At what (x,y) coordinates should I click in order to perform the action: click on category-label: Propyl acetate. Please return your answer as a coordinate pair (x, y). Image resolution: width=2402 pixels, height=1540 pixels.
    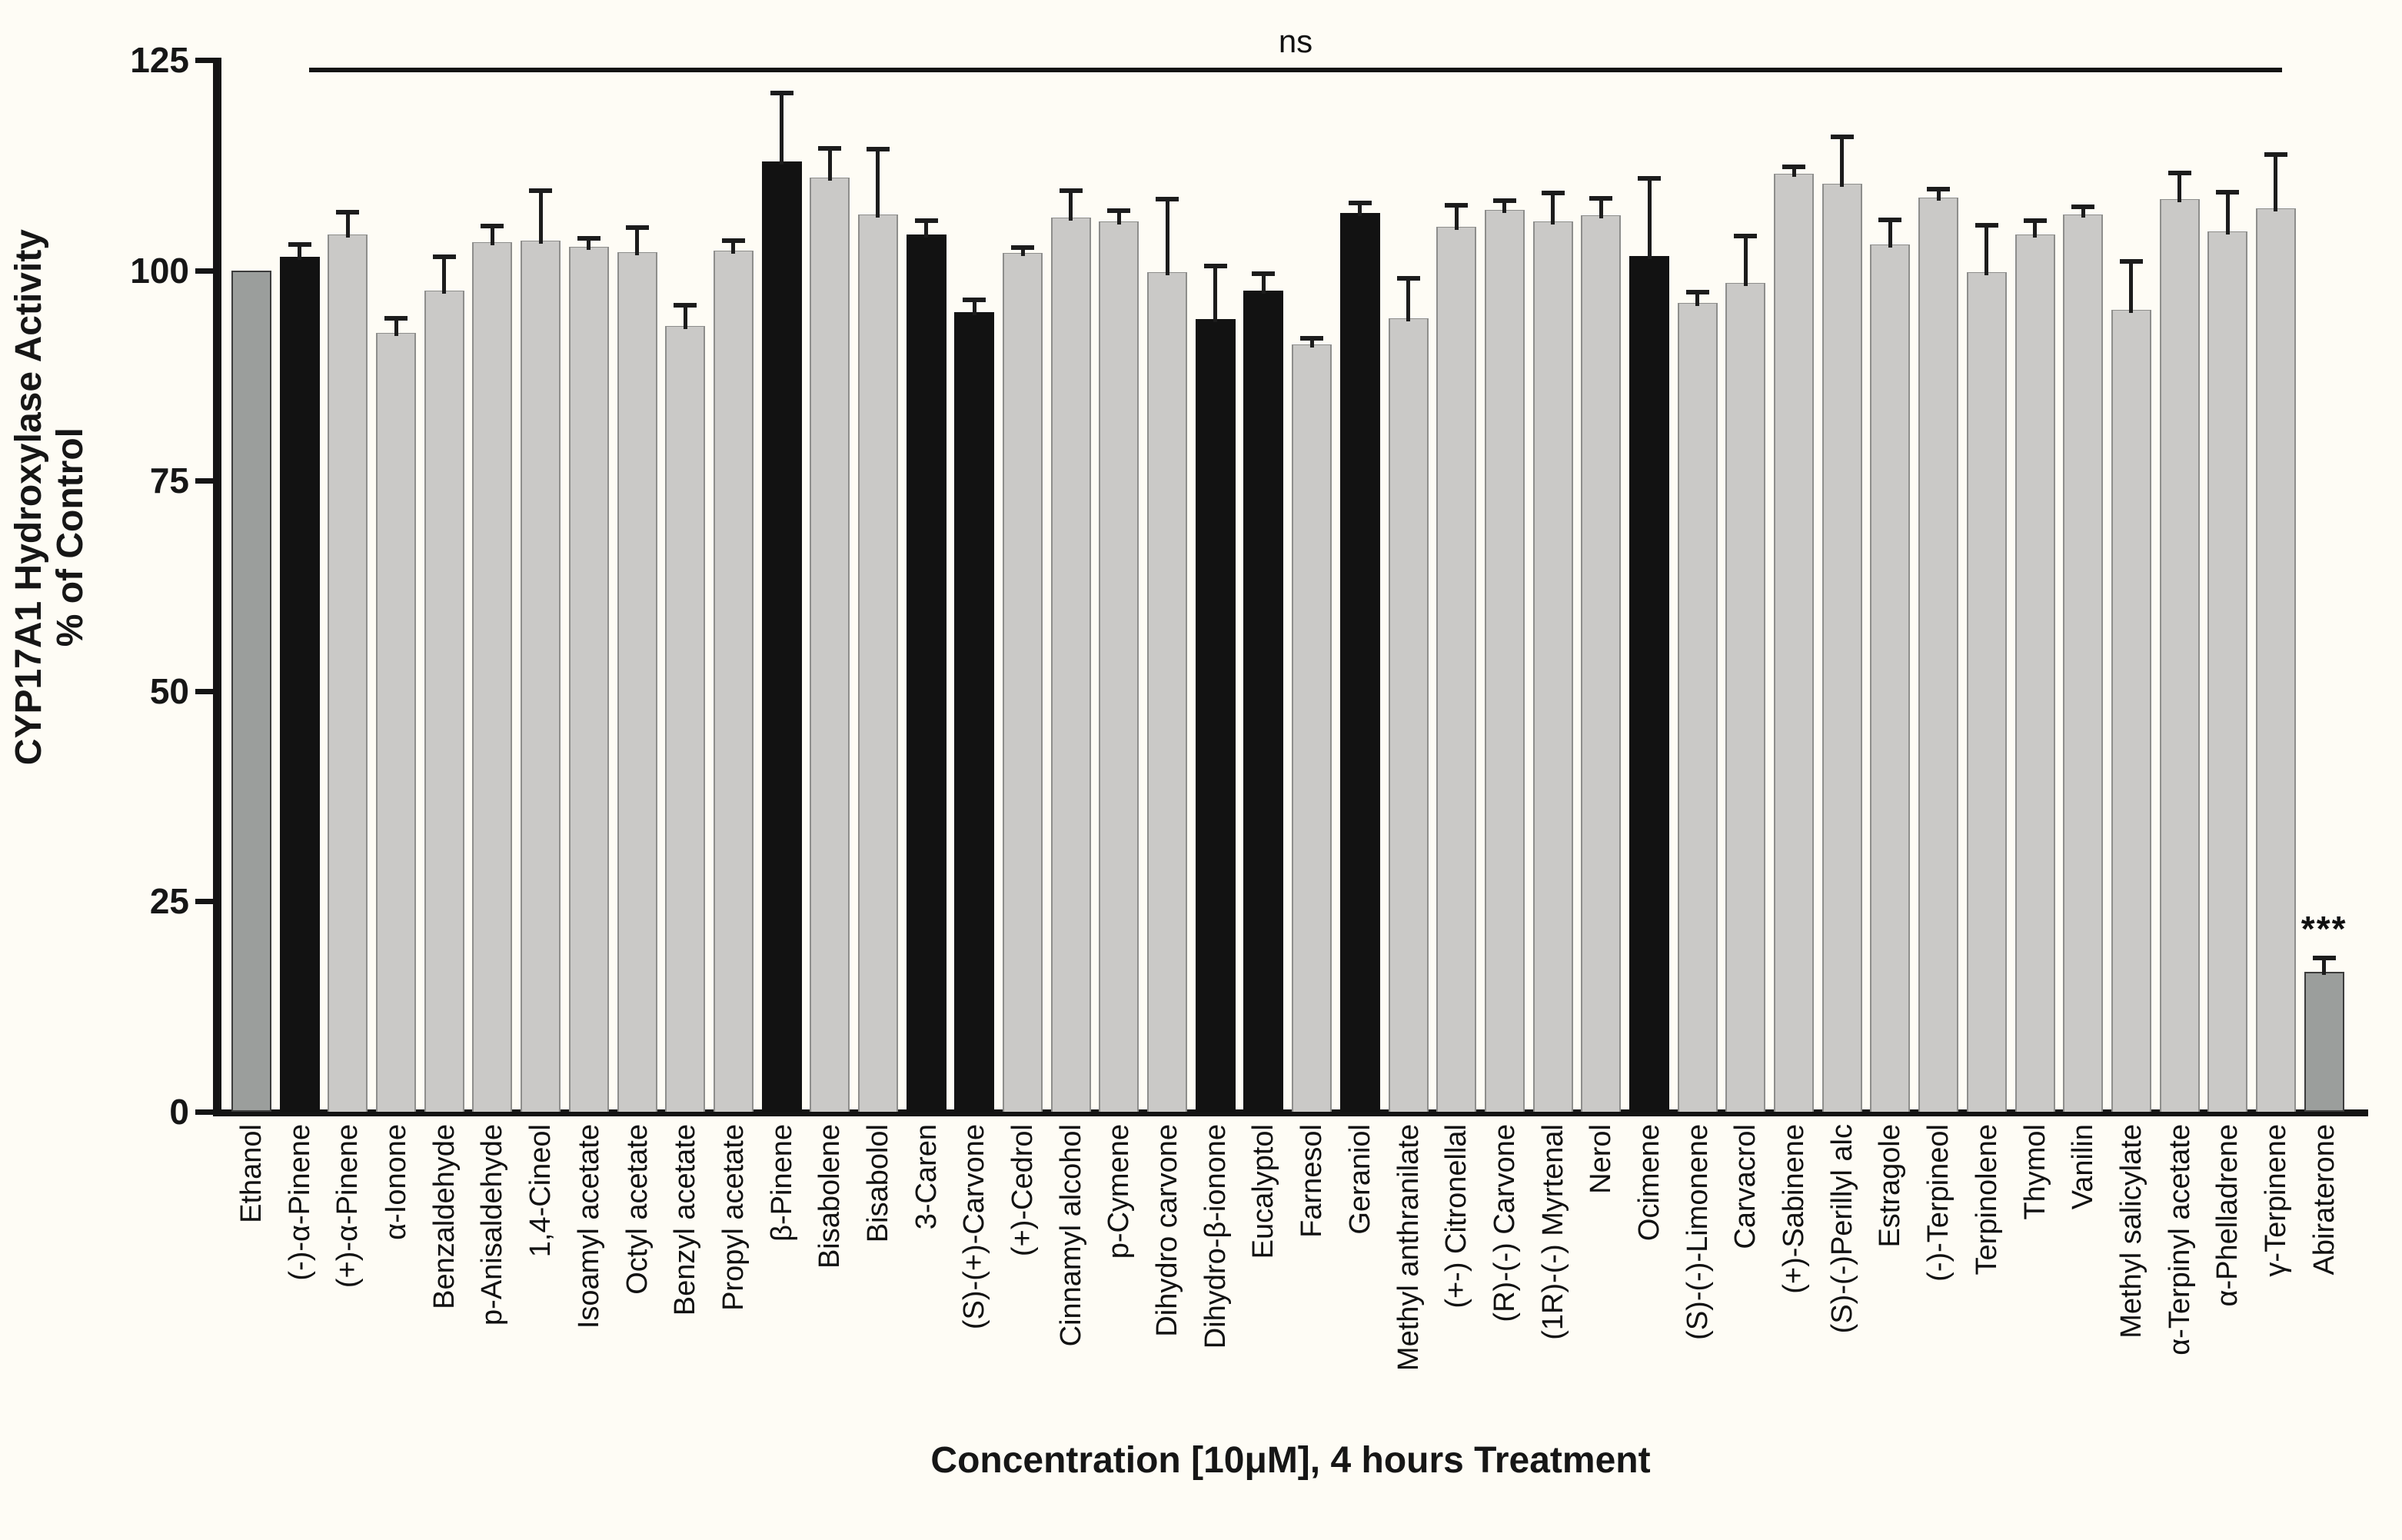
    Looking at the image, I should click on (734, 1217).